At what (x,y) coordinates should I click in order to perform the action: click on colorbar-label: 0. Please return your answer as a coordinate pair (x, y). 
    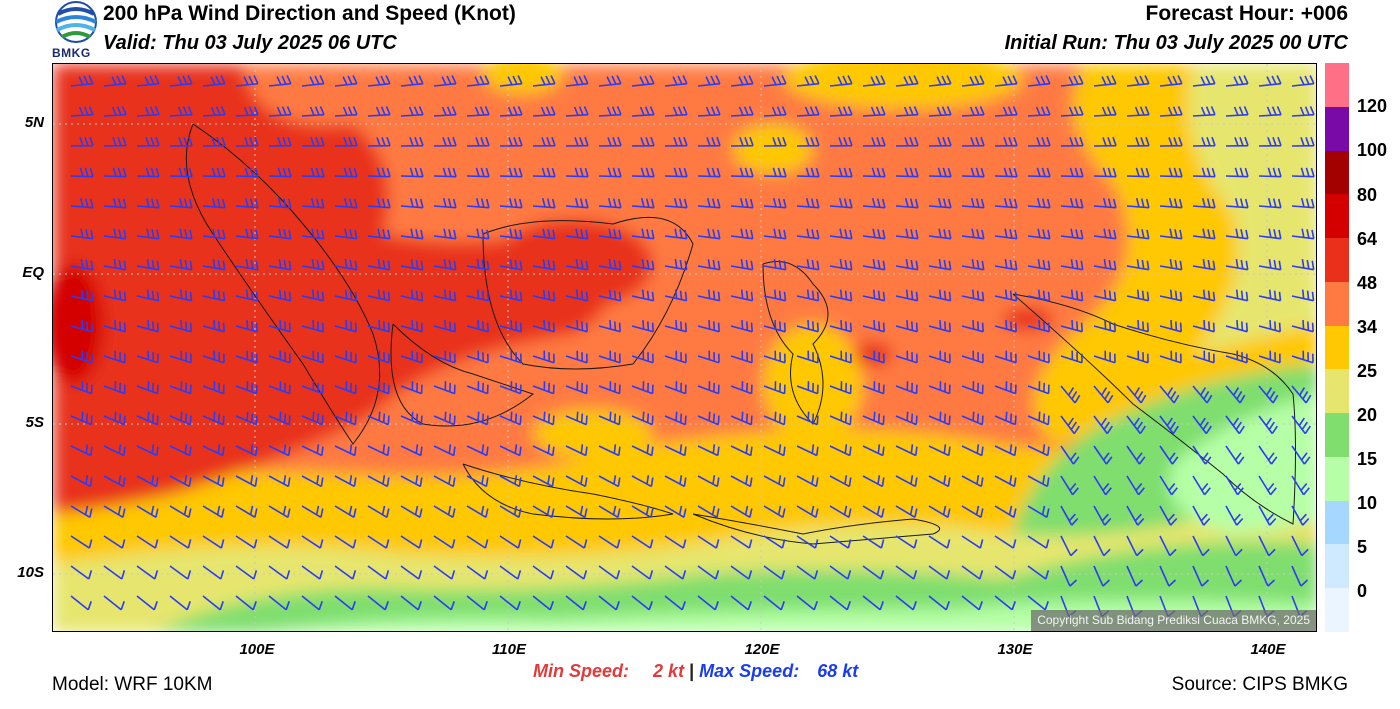
    Looking at the image, I should click on (1362, 591).